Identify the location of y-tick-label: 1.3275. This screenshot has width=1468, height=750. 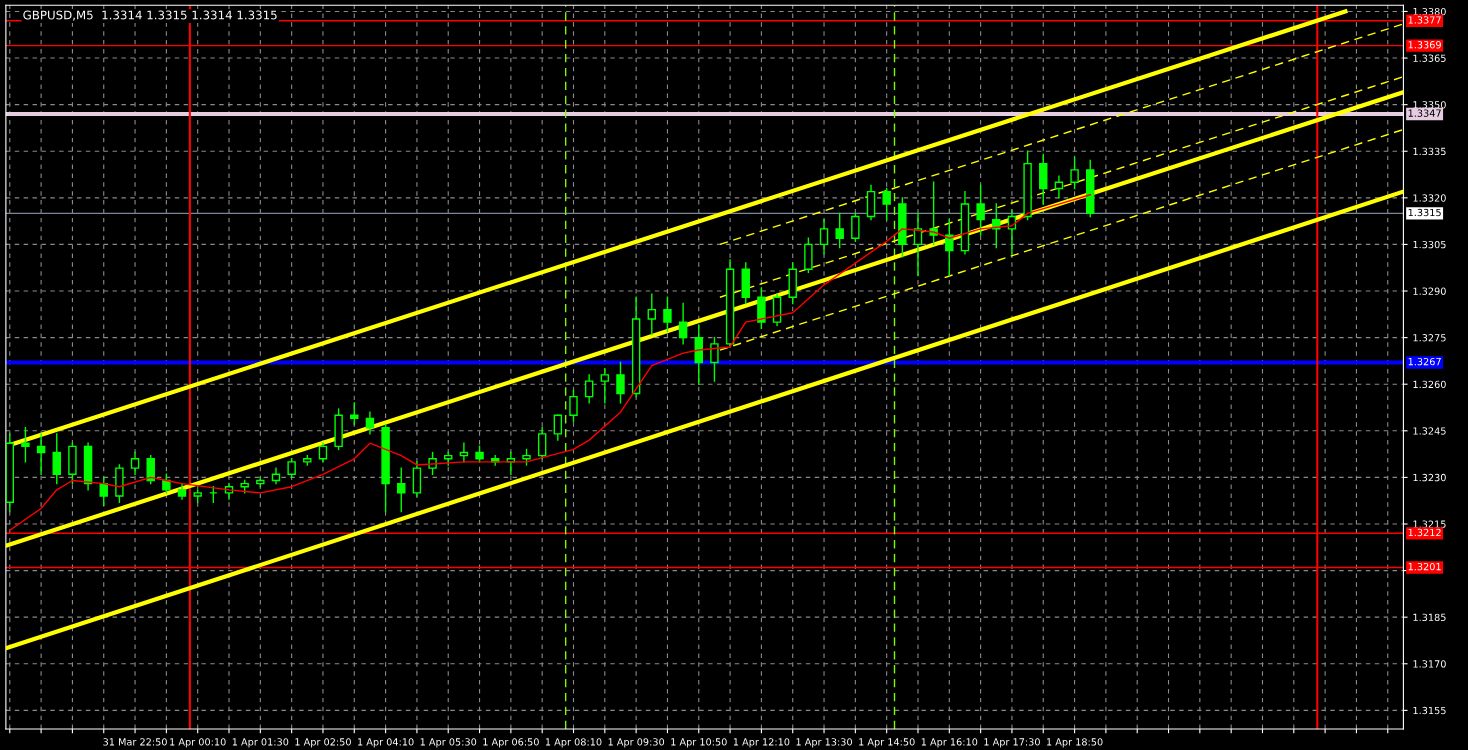
(1429, 338).